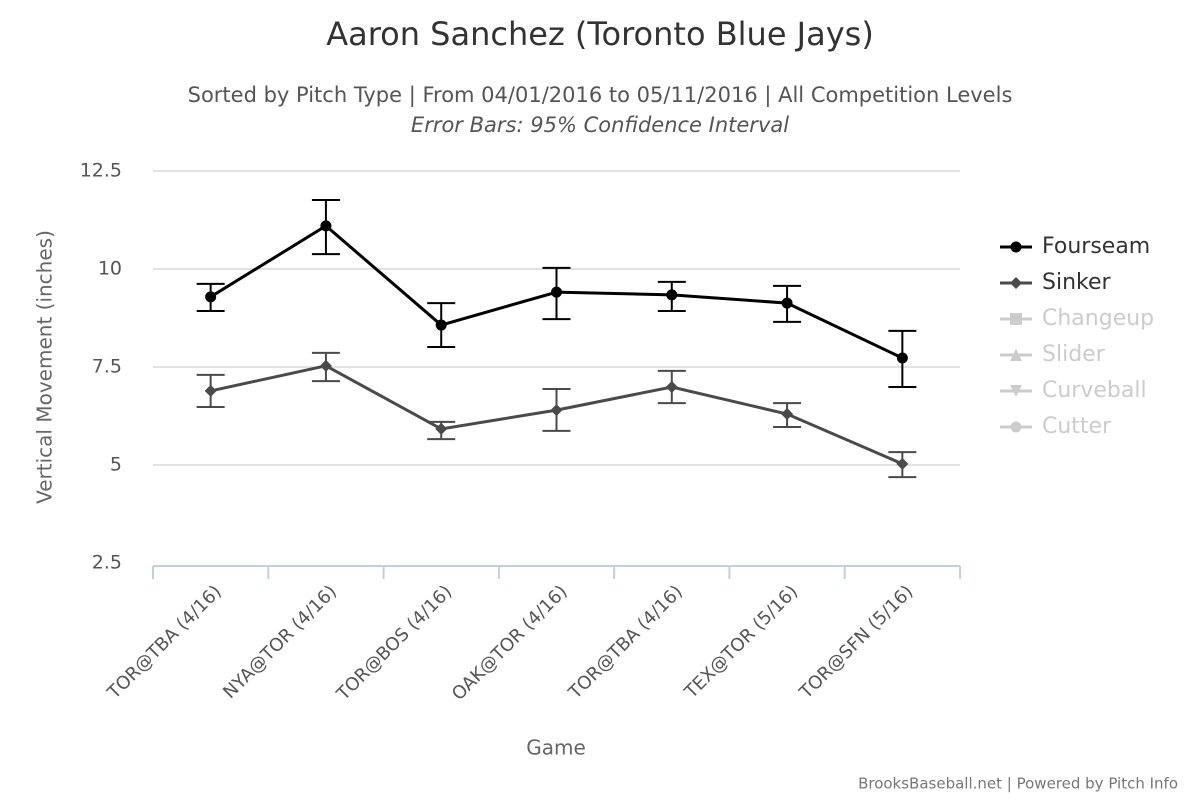  I want to click on annotation: Error Bars: 95% Confidence Interval, so click(600, 125).